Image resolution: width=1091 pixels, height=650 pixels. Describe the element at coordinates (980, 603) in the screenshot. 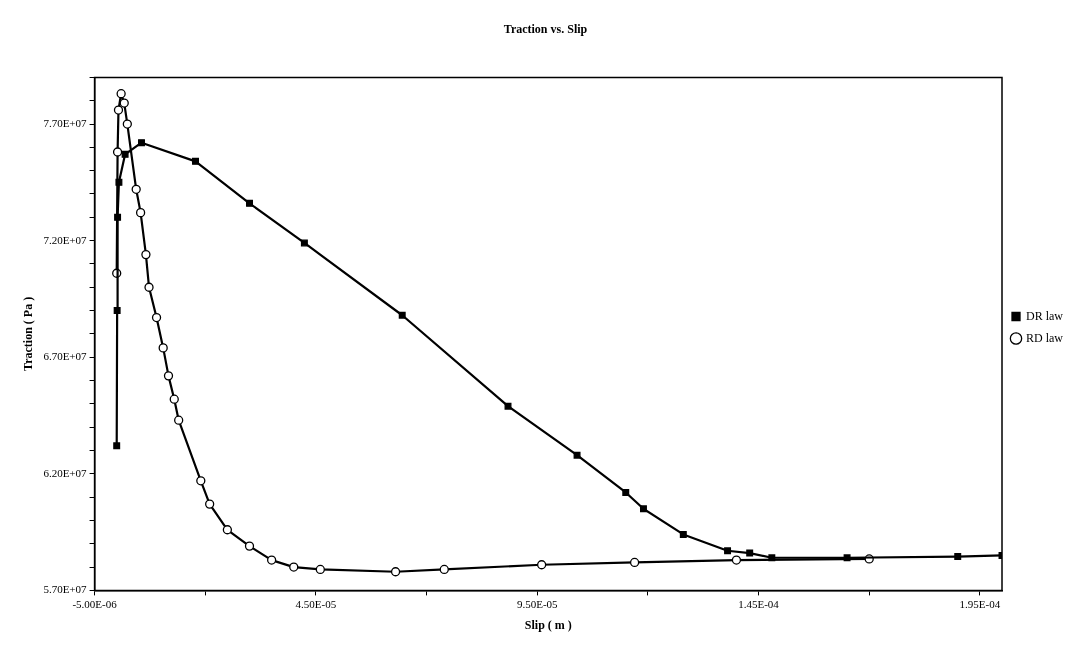

I see `x-tick-label: 1.95E-04` at that location.